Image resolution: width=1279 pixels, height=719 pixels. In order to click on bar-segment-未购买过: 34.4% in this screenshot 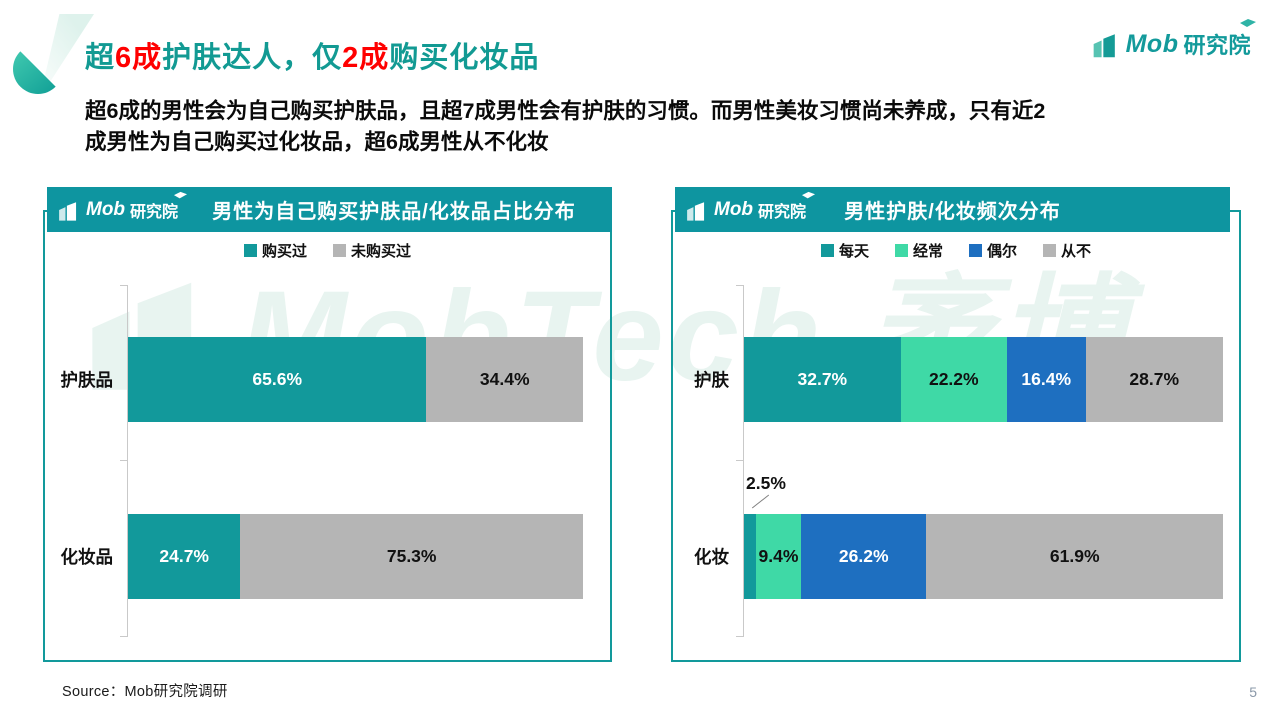, I will do `click(504, 379)`.